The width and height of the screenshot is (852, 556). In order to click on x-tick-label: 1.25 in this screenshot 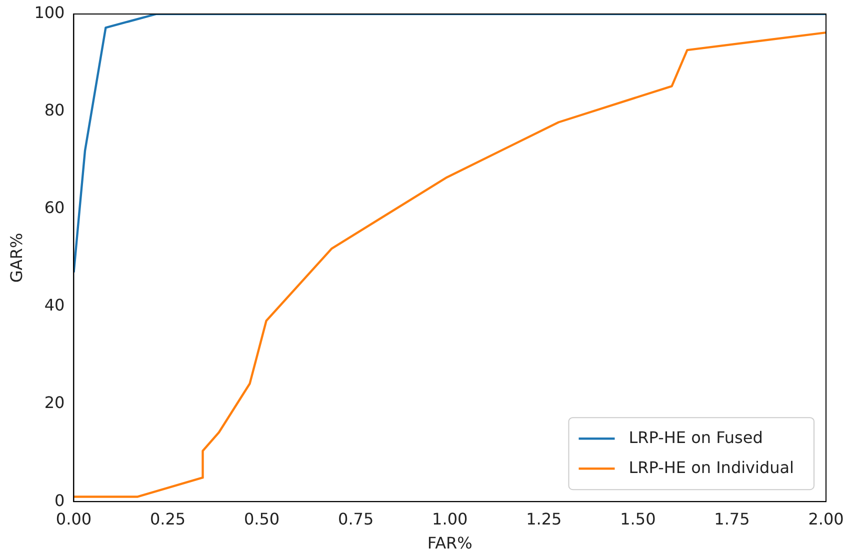, I will do `click(544, 518)`.